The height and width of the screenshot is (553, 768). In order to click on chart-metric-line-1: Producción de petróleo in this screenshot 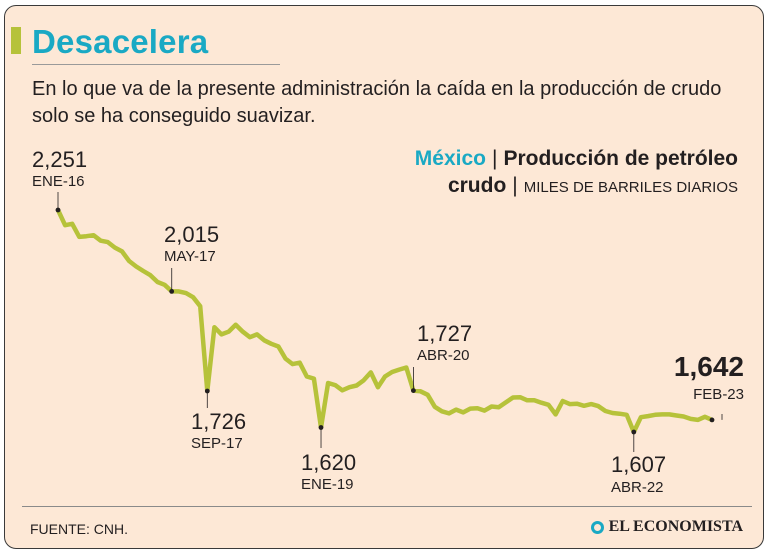, I will do `click(620, 158)`.